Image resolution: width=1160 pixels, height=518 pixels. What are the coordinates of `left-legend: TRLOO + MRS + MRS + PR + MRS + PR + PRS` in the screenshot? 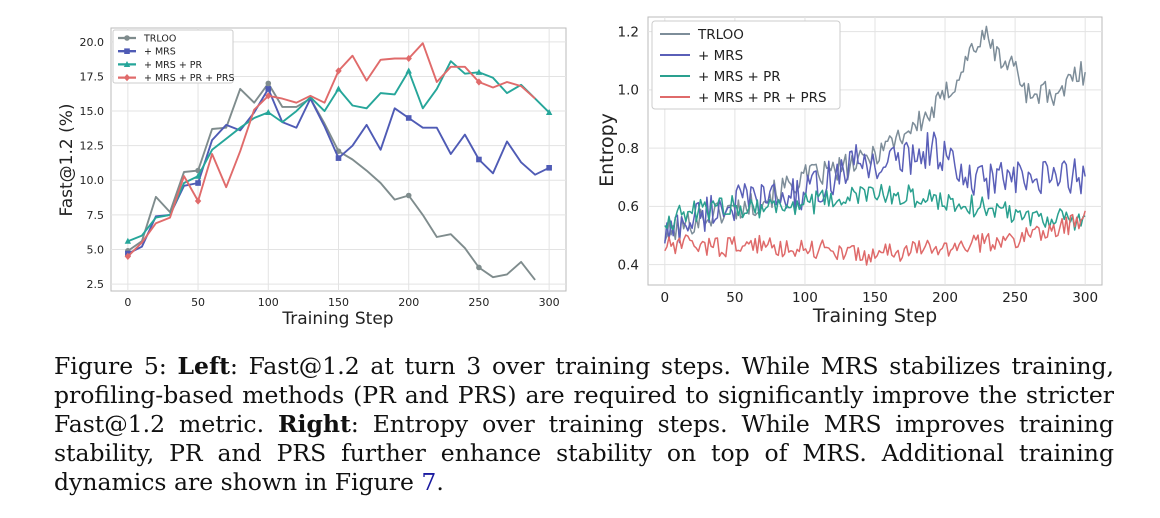 It's located at (173, 56).